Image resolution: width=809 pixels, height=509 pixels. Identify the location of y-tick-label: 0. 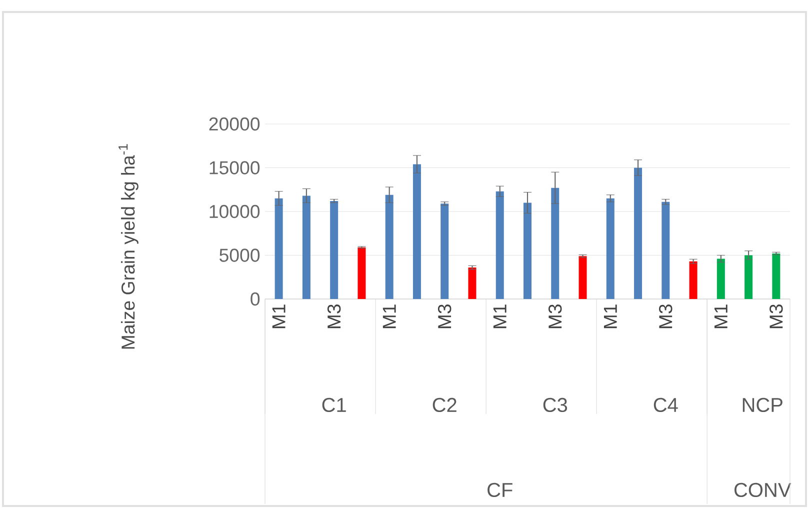
(255, 299).